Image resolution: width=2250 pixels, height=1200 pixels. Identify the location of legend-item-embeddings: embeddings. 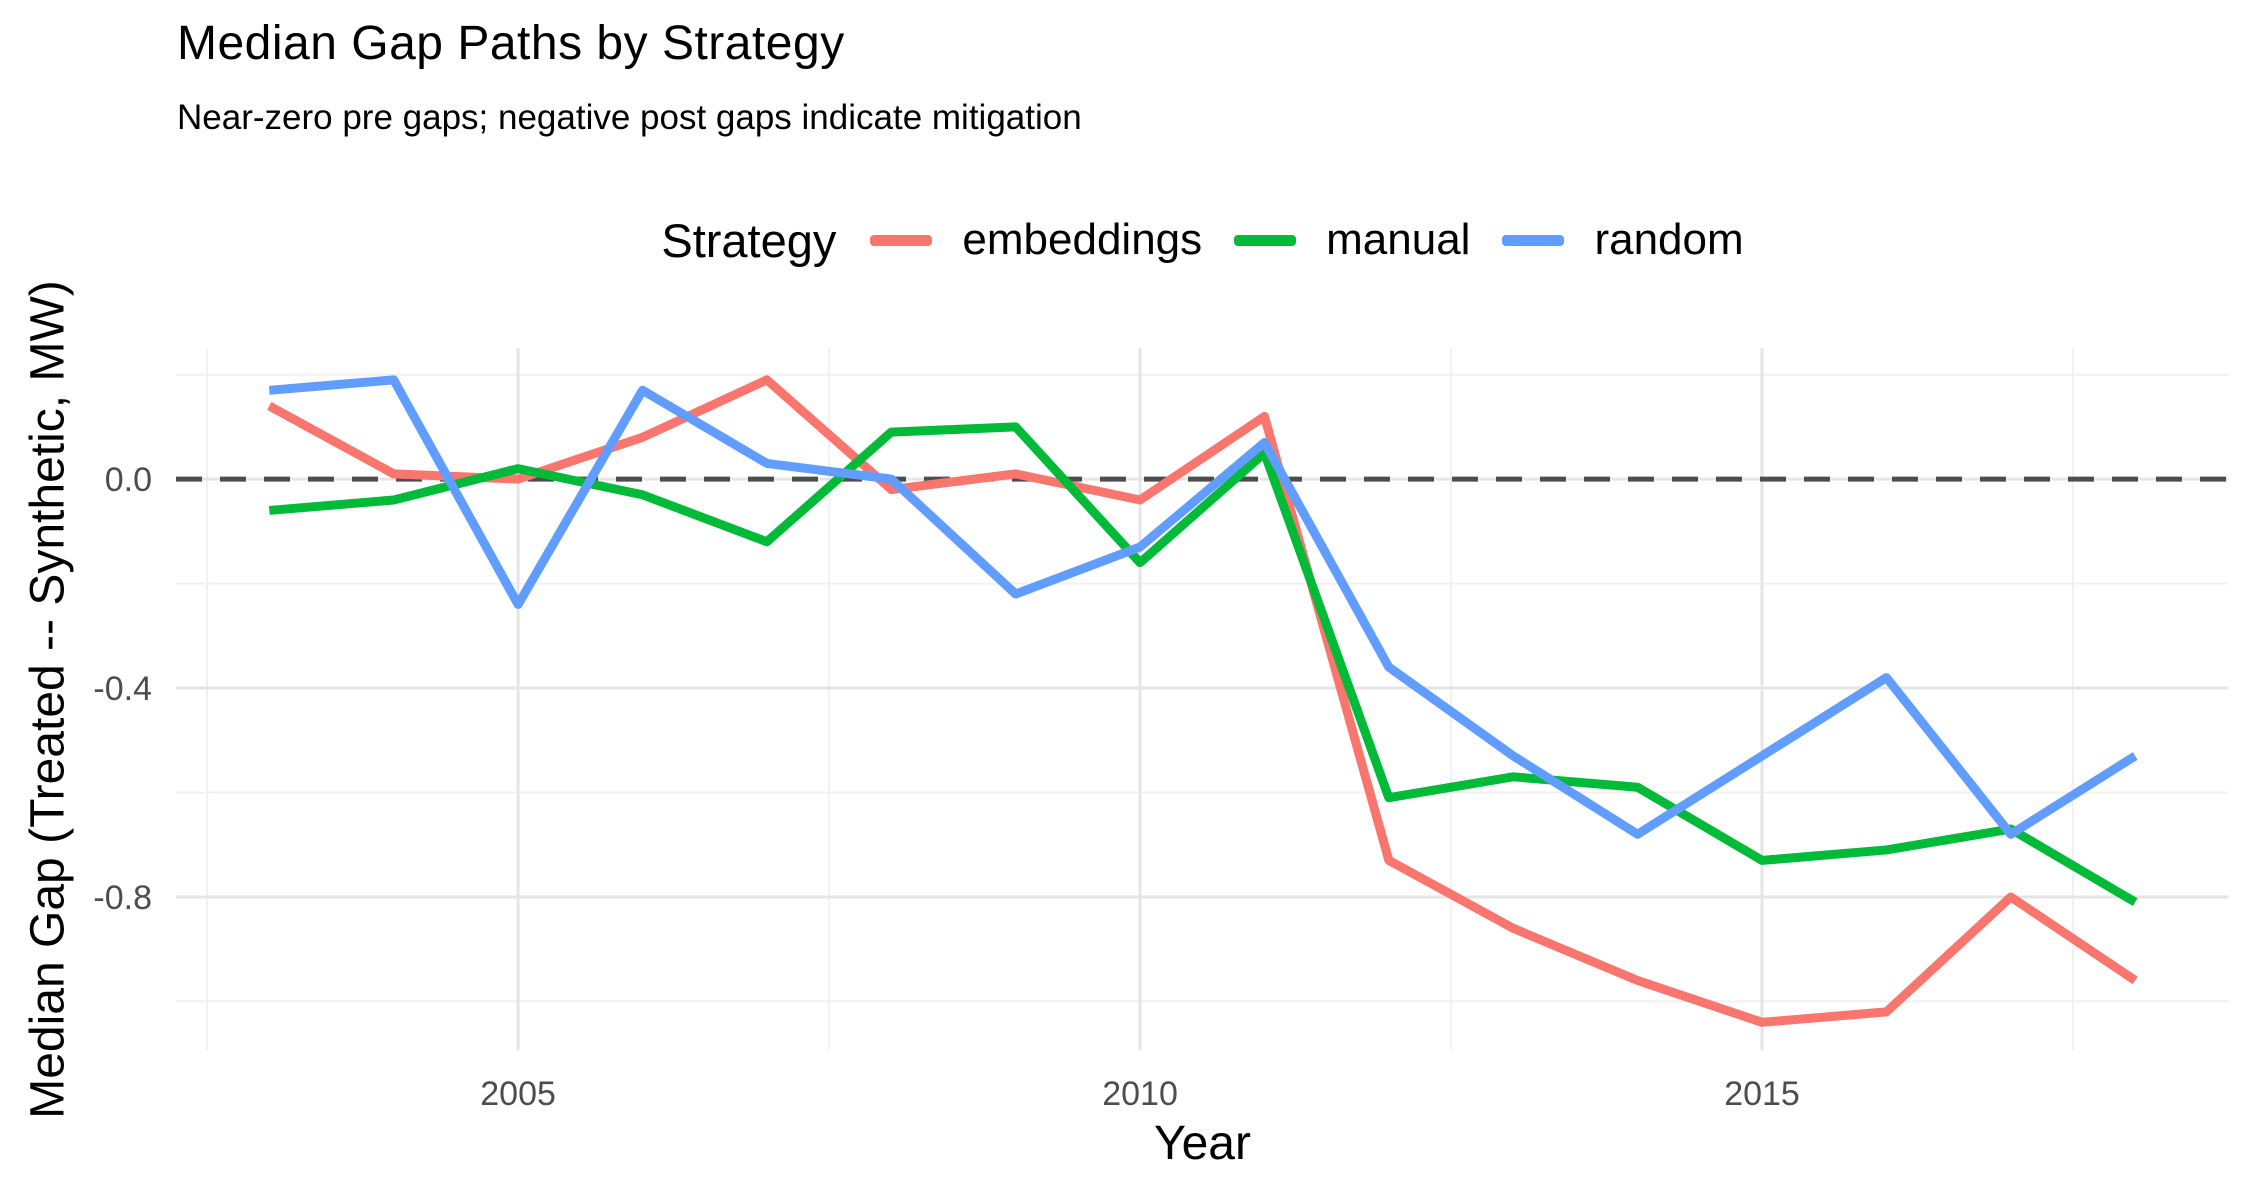
(1036, 240).